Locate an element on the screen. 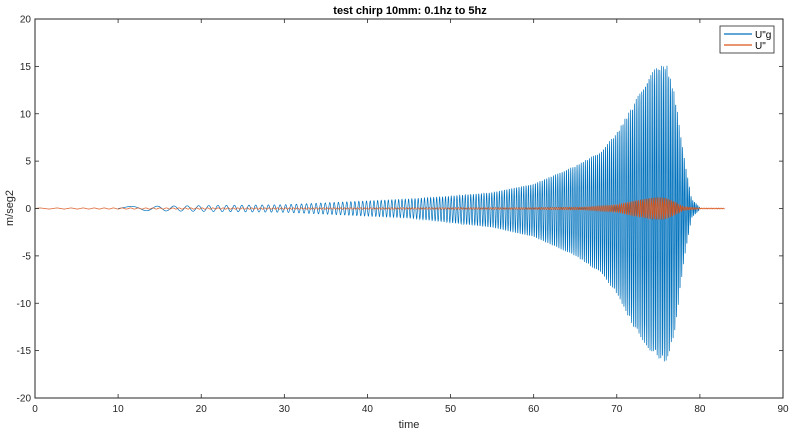 This screenshot has height=435, width=800. legend: U"g U" is located at coordinates (747, 39).